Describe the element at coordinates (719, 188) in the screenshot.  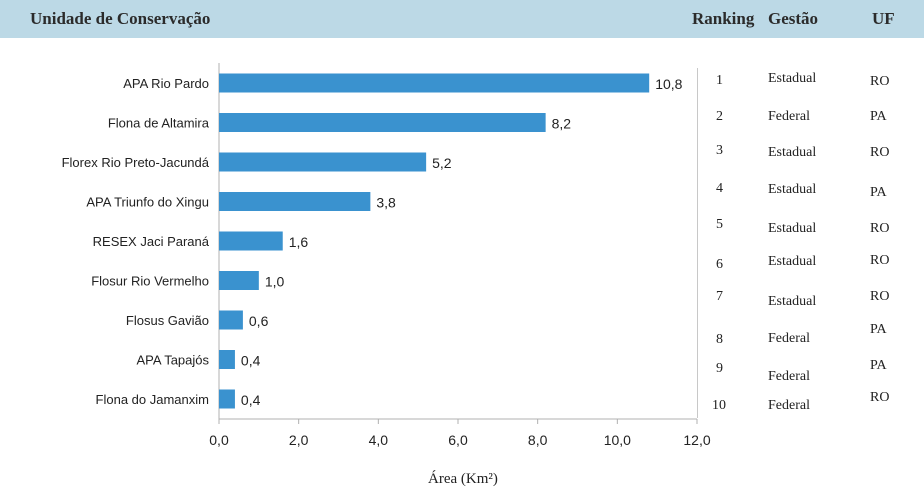
I see `ranking-cell: 4` at that location.